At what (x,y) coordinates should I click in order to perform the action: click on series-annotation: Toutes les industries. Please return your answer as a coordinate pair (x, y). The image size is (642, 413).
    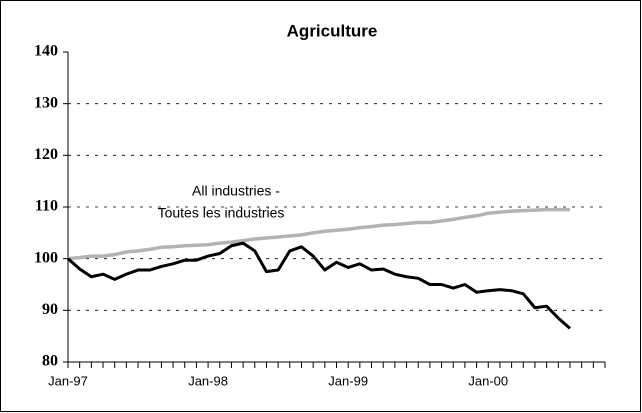
    Looking at the image, I should click on (221, 213).